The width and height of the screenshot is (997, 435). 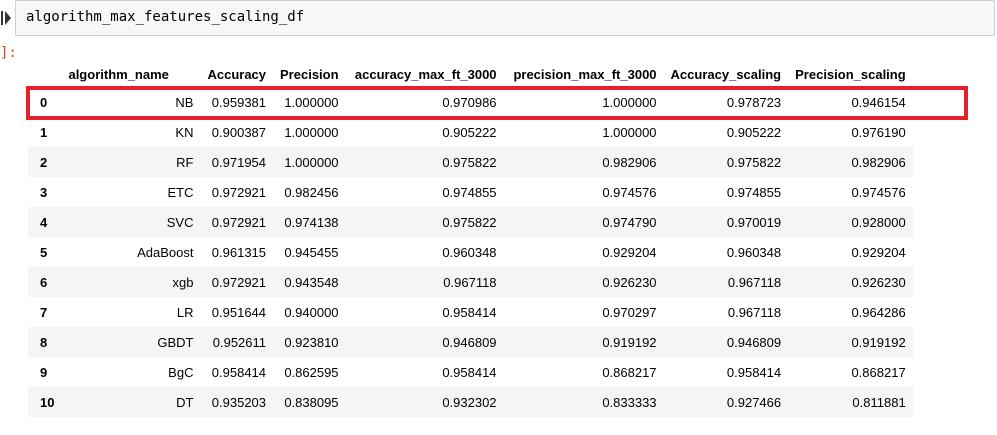 What do you see at coordinates (629, 402) in the screenshot?
I see `table-cell: 0.833333` at bounding box center [629, 402].